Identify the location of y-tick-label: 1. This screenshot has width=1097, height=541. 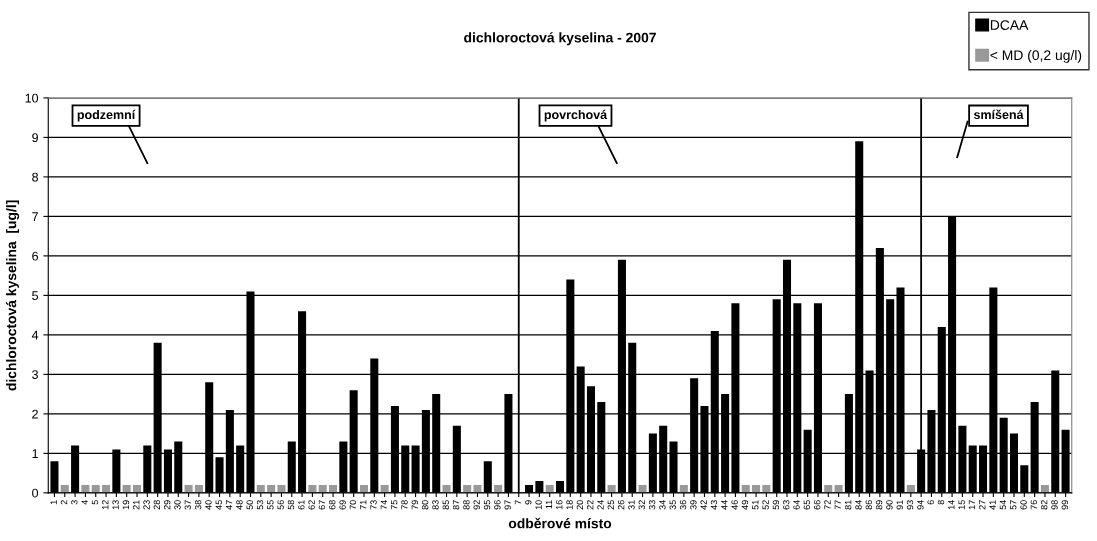
(35, 453).